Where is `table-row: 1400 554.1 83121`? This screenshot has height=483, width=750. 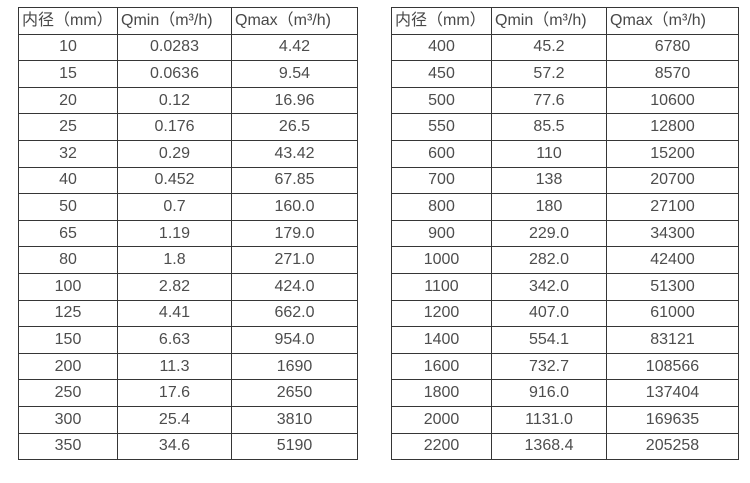
table-row: 1400 554.1 83121 is located at coordinates (565, 340).